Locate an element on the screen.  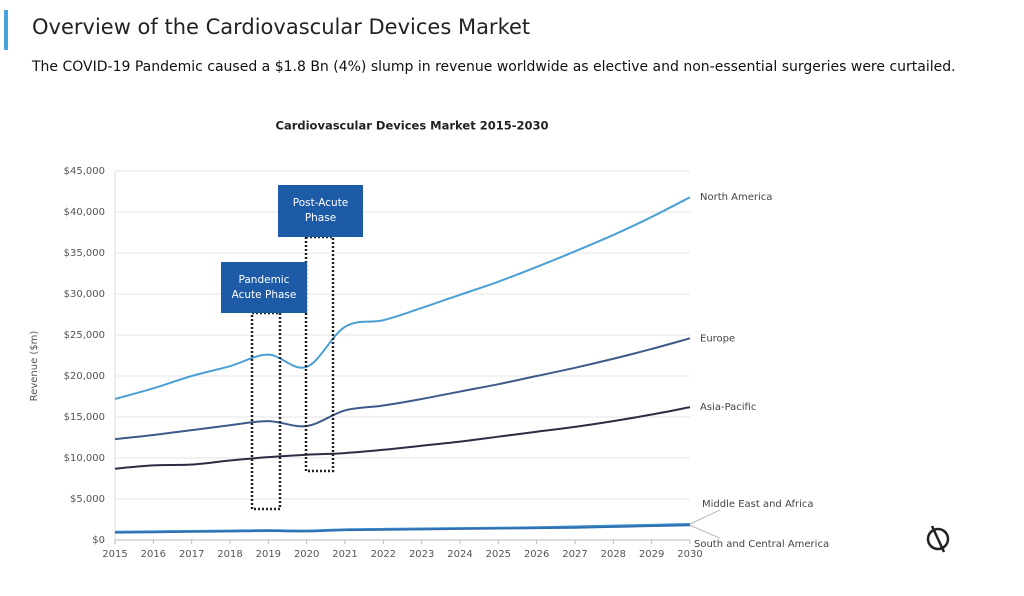
y-tick-label: $15,000 is located at coordinates (84, 417).